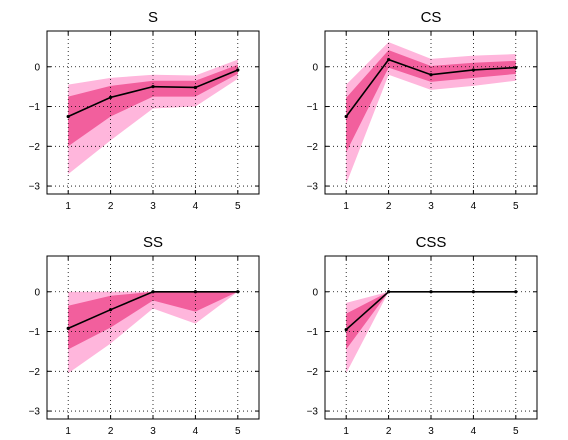 This screenshot has width=568, height=440. Describe the element at coordinates (431, 17) in the screenshot. I see `chart-title: CS` at that location.